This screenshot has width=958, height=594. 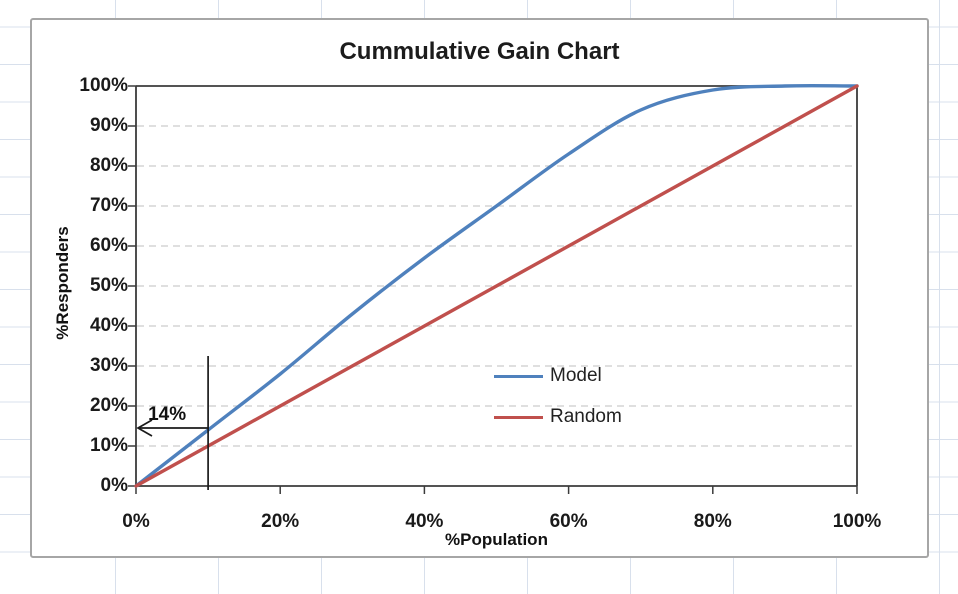 What do you see at coordinates (424, 521) in the screenshot?
I see `x-tick-label: 40%` at bounding box center [424, 521].